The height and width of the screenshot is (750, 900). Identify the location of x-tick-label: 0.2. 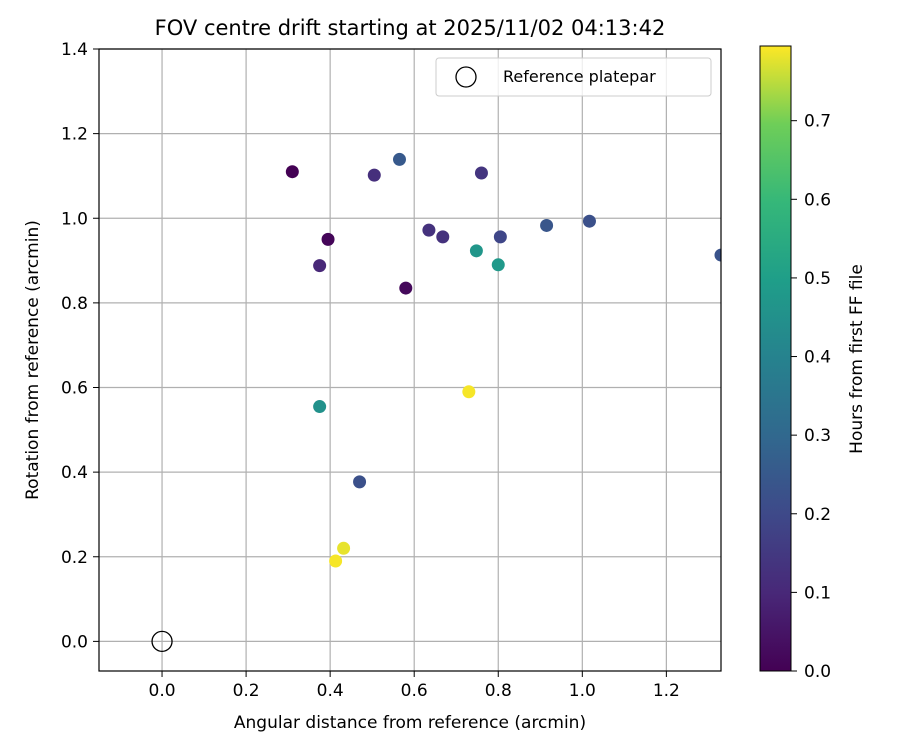
(246, 691).